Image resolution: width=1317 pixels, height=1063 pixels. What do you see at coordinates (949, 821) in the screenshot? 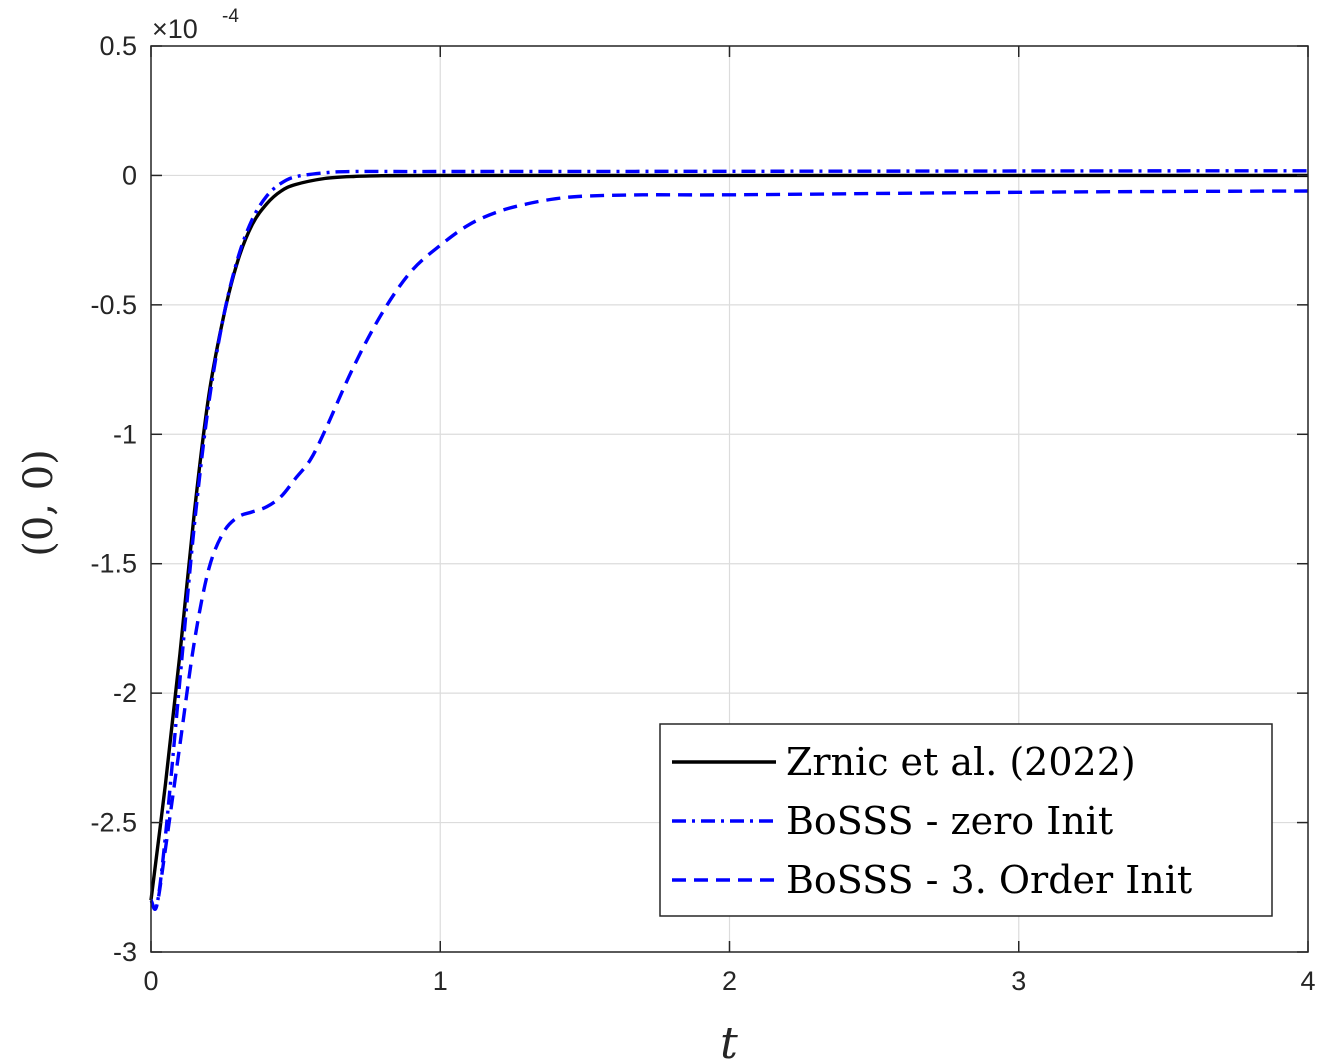
I see `legend-label-2: BoSSS - zero Init` at bounding box center [949, 821].